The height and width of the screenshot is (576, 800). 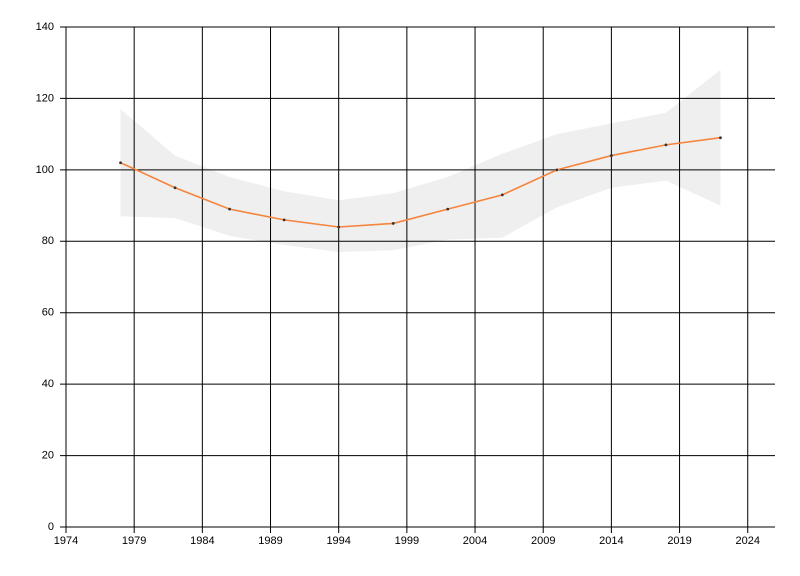 What do you see at coordinates (48, 384) in the screenshot?
I see `y-tick-label: 40` at bounding box center [48, 384].